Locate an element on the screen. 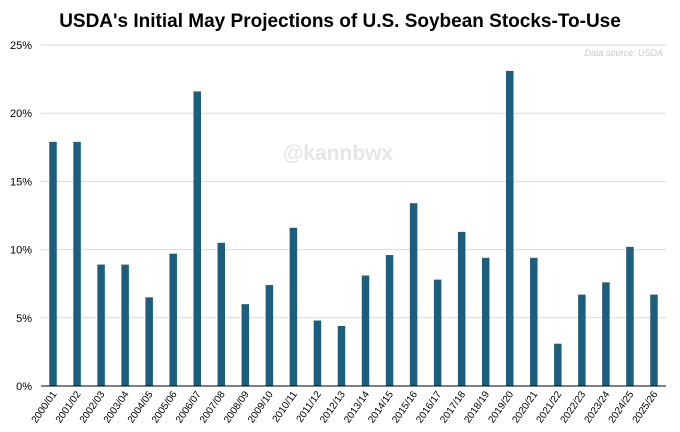  y-tick-label: 15% is located at coordinates (21, 182).